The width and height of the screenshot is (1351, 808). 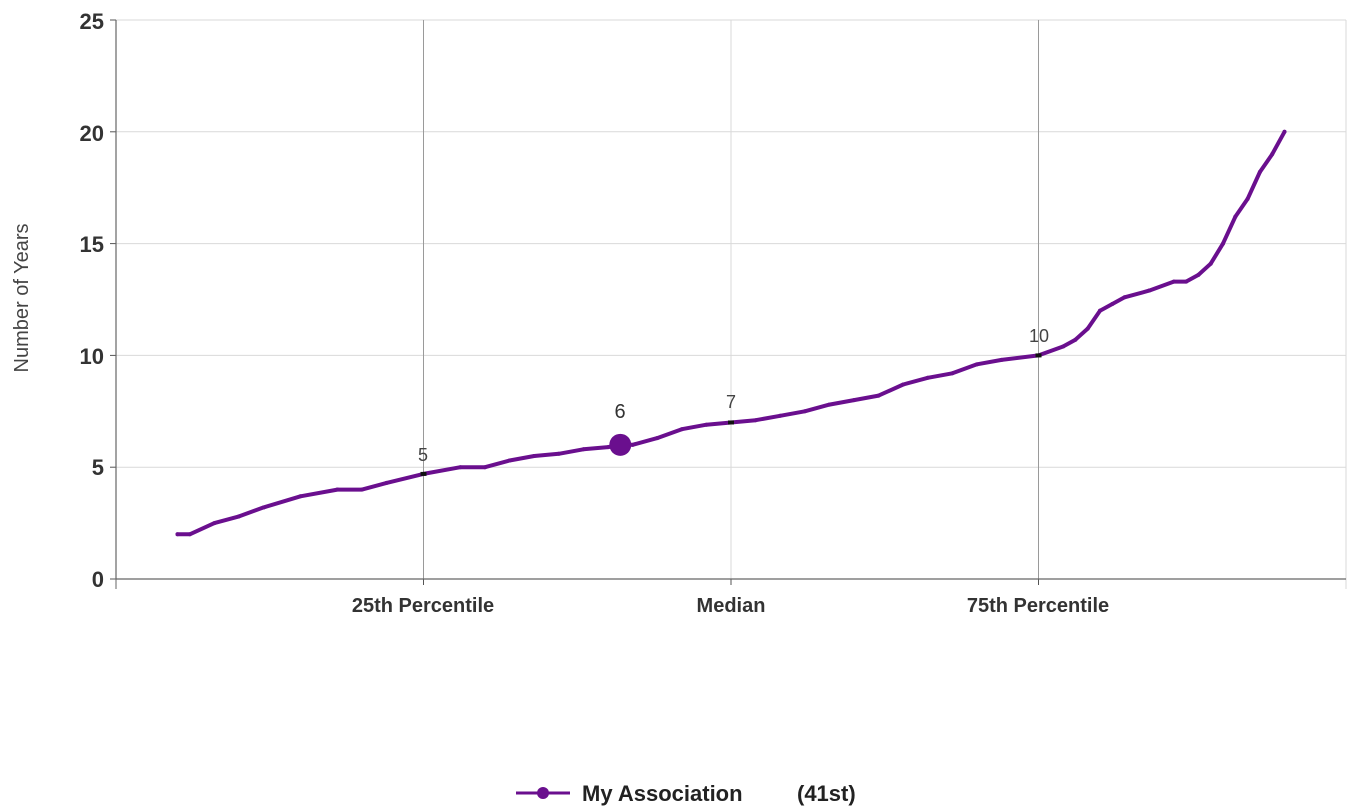 I want to click on y-tick-label-5: 5, so click(x=98, y=467).